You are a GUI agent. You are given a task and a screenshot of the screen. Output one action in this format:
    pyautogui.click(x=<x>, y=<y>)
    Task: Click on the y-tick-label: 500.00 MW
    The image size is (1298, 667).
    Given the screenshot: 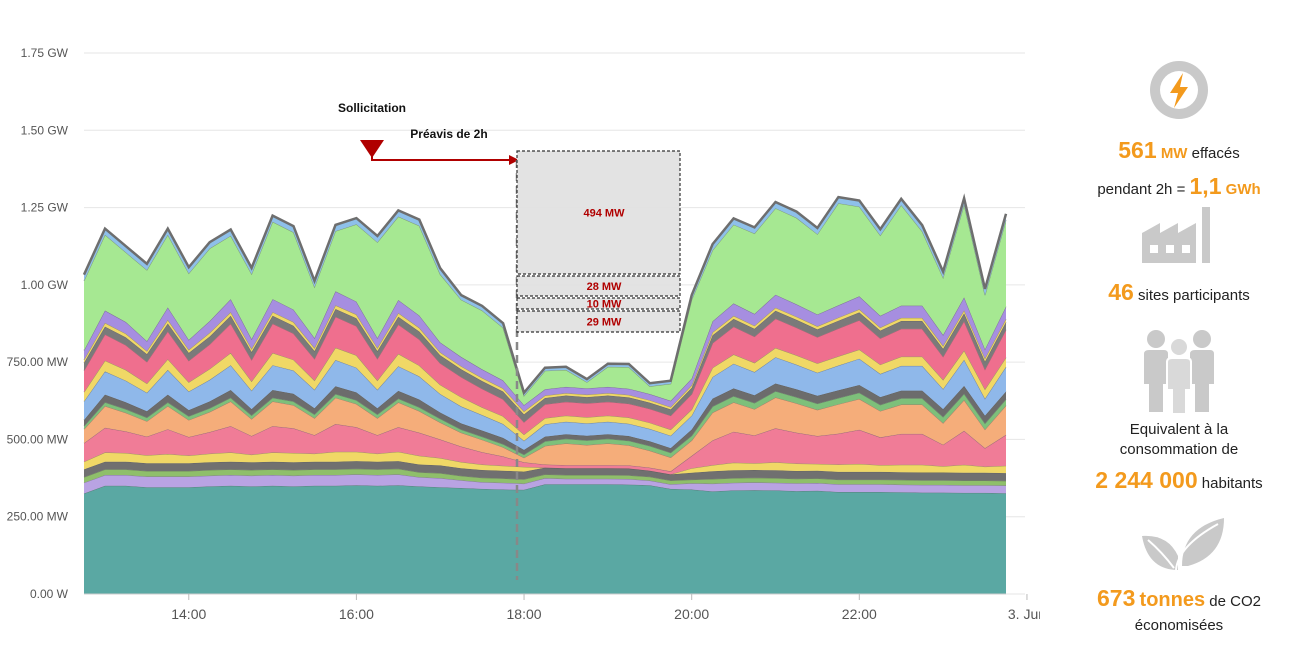 What is the action you would take?
    pyautogui.click(x=38, y=439)
    